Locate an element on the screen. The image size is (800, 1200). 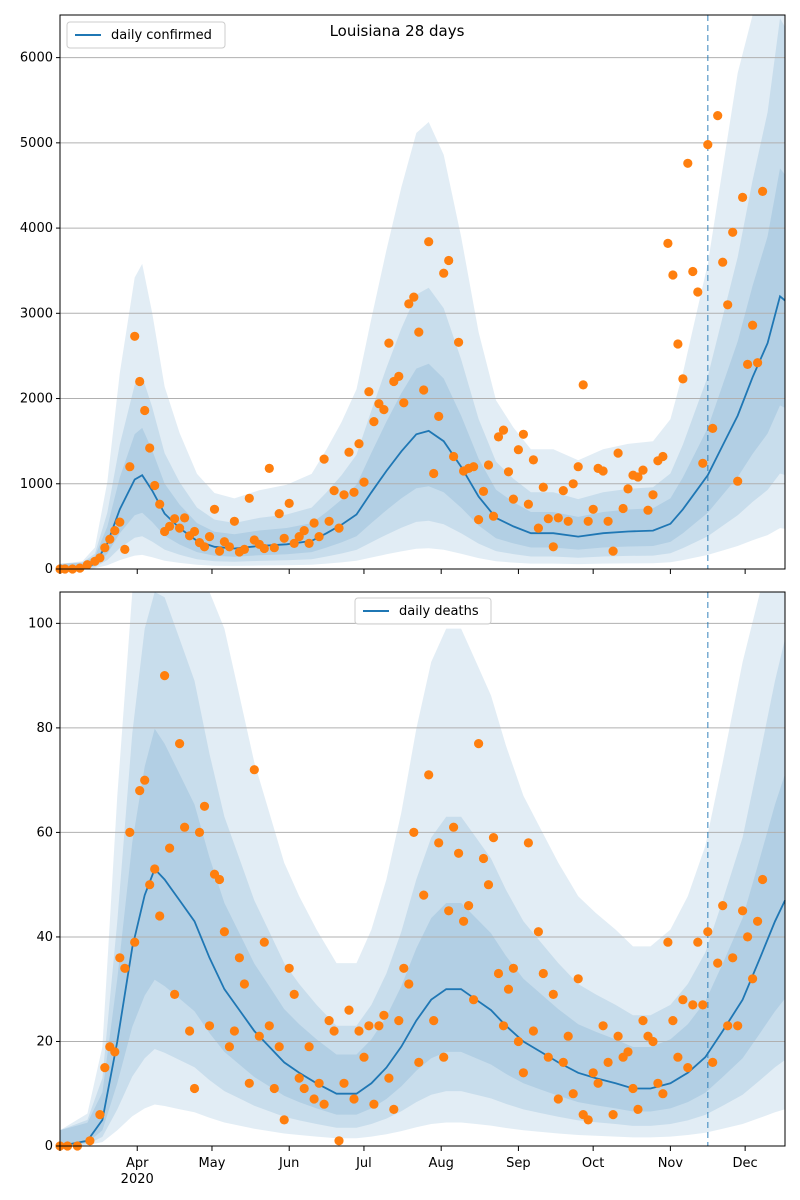
x-axis-ticks: Apr May Jun Jul Aug Sep Oct Nov Dec 2020 is located at coordinates (408, 1166).